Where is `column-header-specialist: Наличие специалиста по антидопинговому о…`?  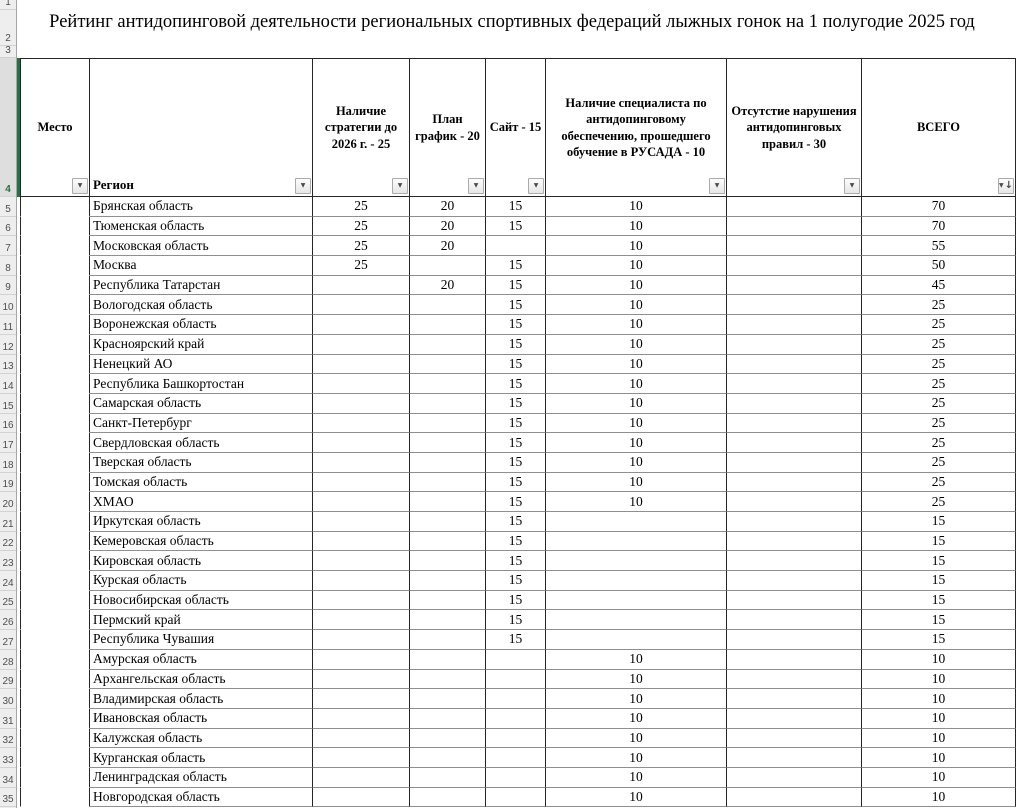 column-header-specialist: Наличие специалиста по антидопинговому о… is located at coordinates (636, 127).